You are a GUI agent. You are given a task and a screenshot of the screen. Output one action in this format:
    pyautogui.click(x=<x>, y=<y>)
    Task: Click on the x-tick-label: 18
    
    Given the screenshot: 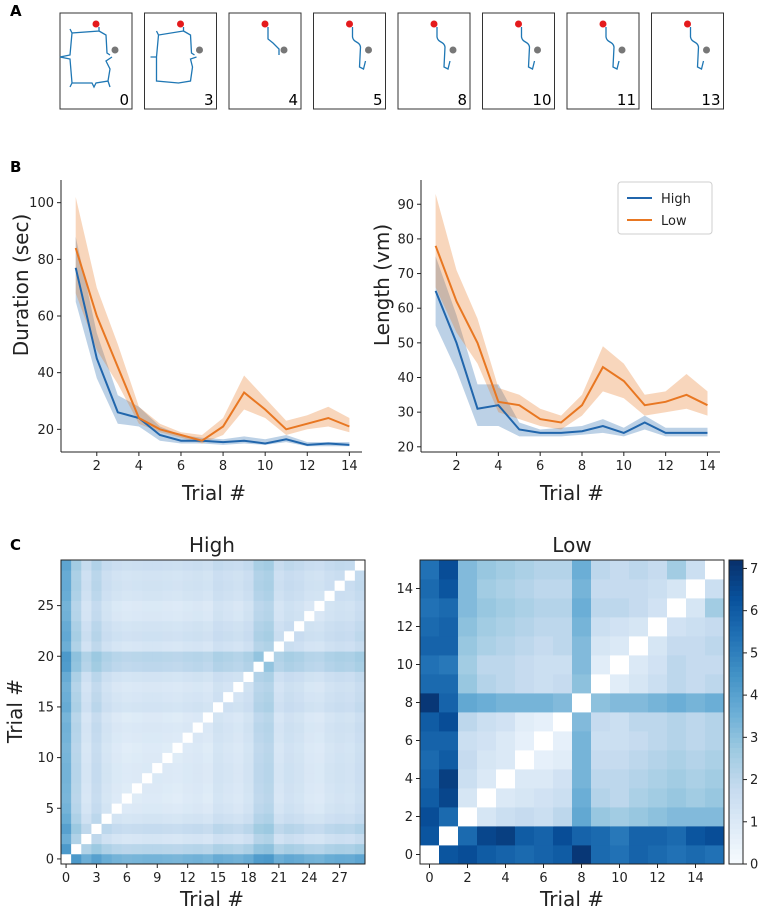 What is the action you would take?
    pyautogui.click(x=248, y=878)
    